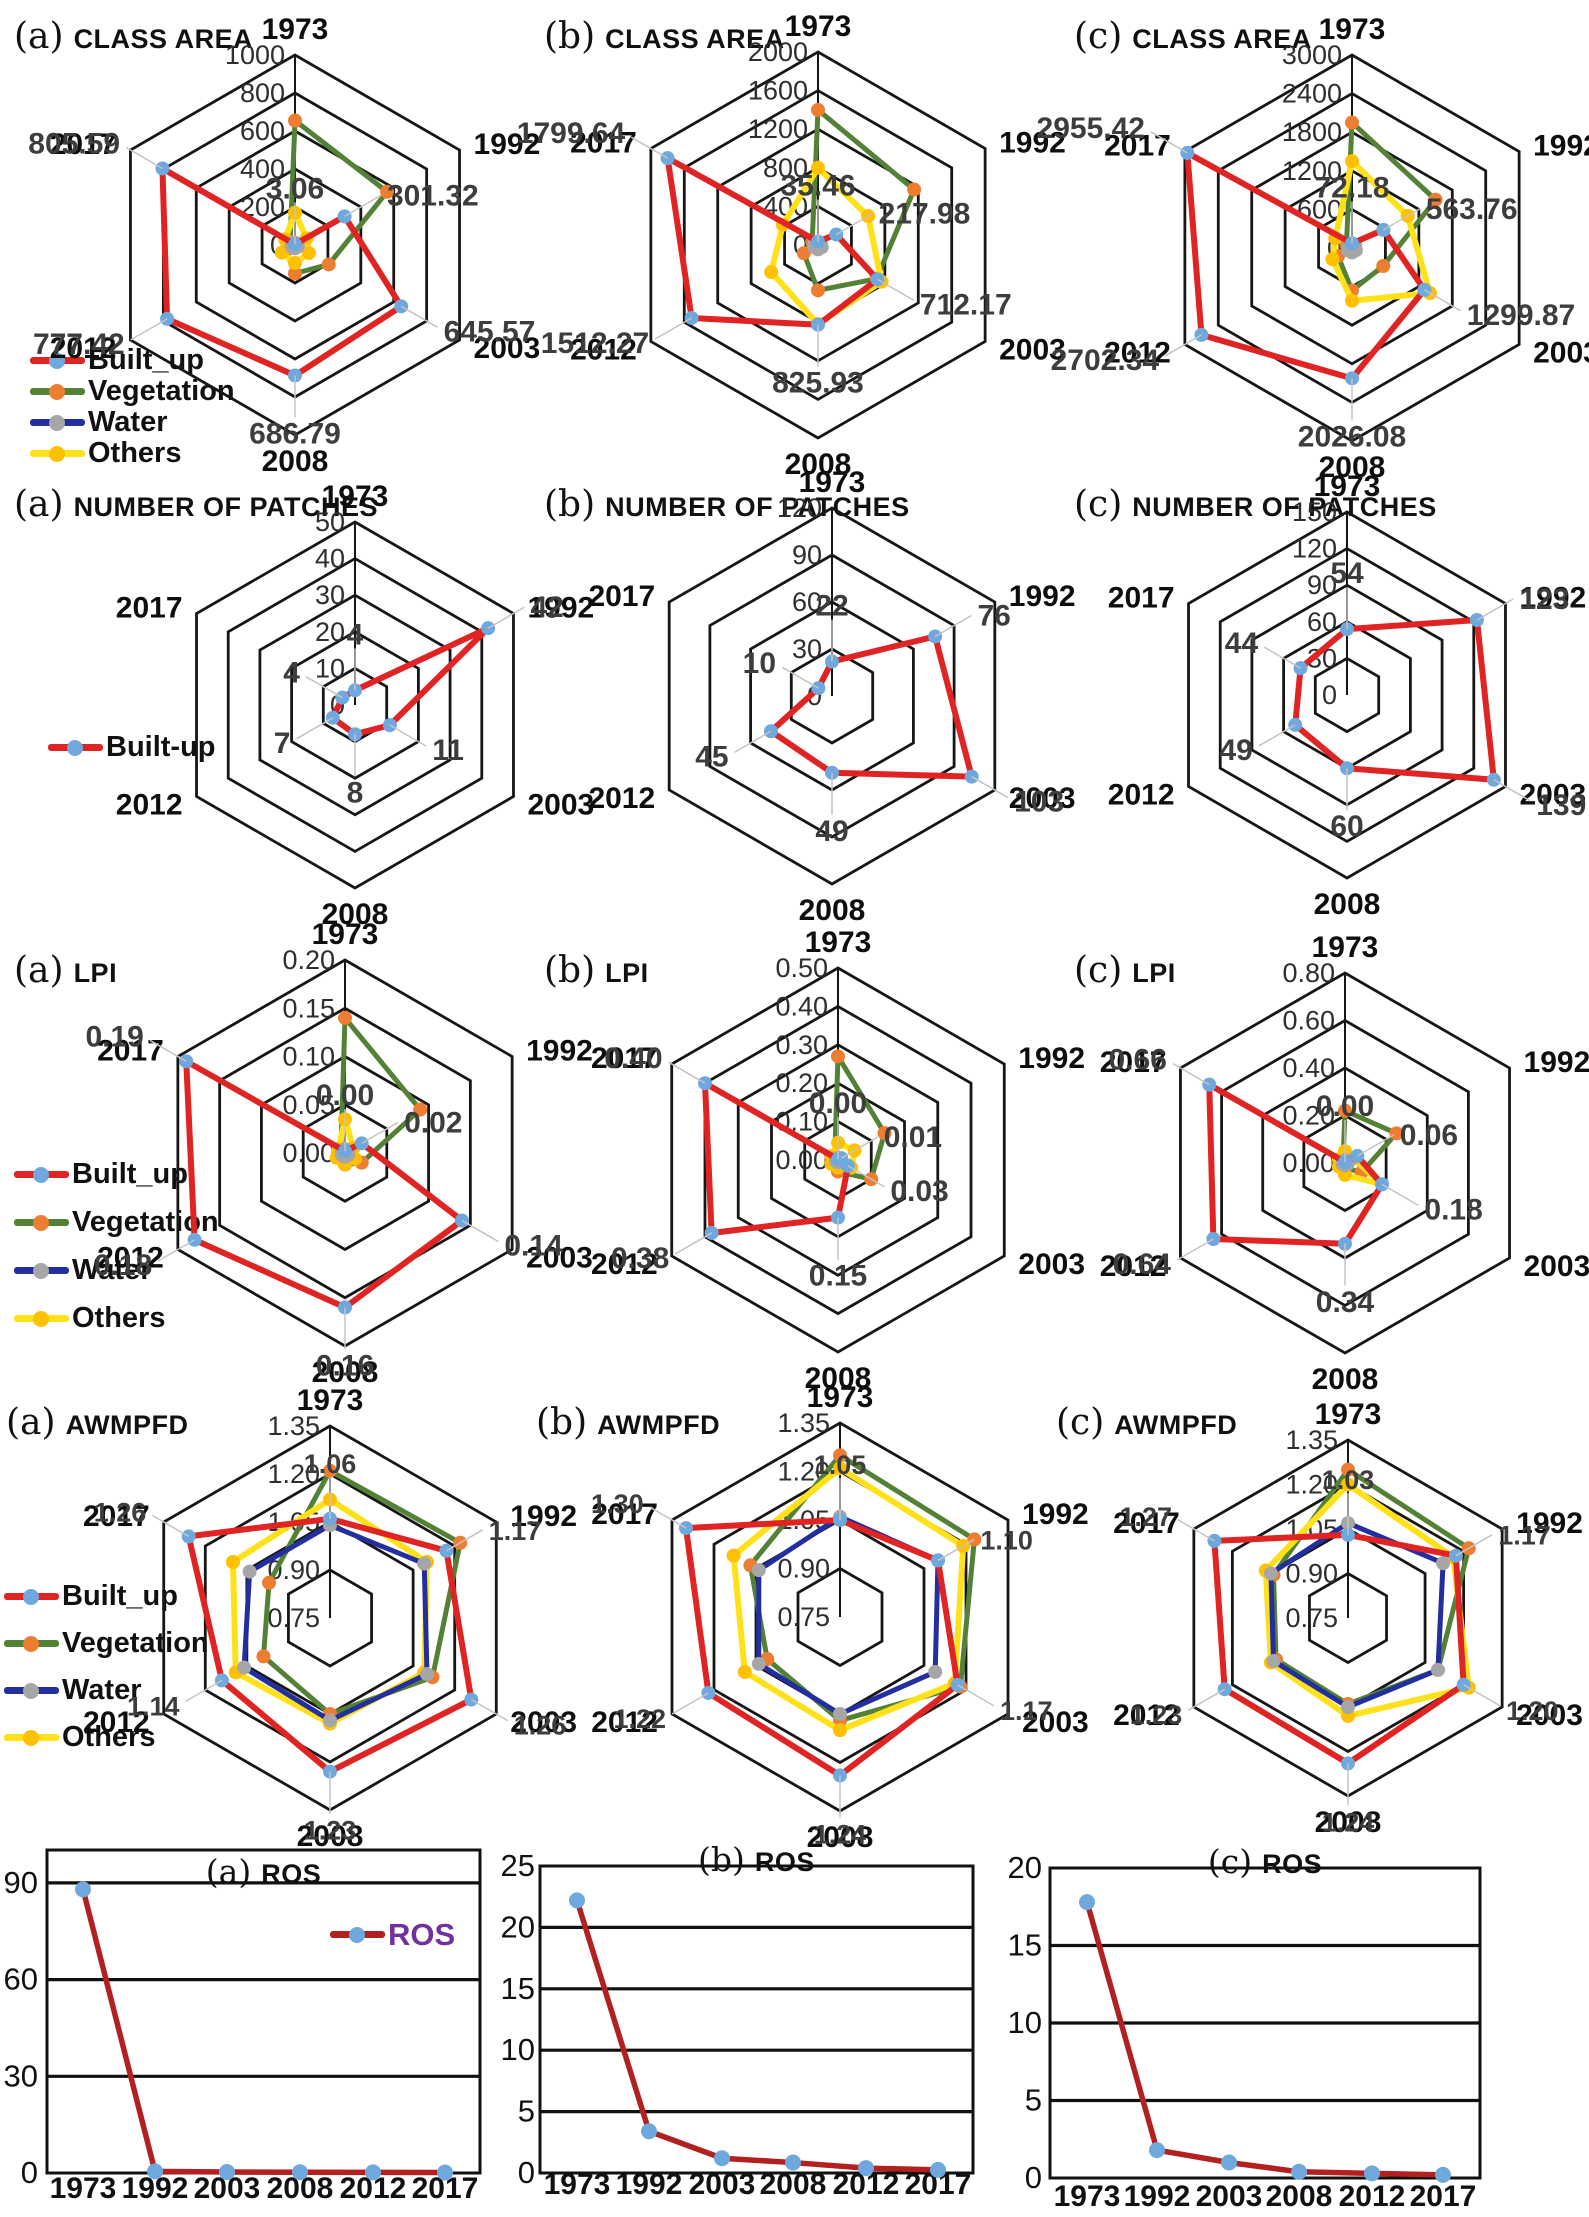  I want to click on point-value-label: 0.03, so click(919, 1191).